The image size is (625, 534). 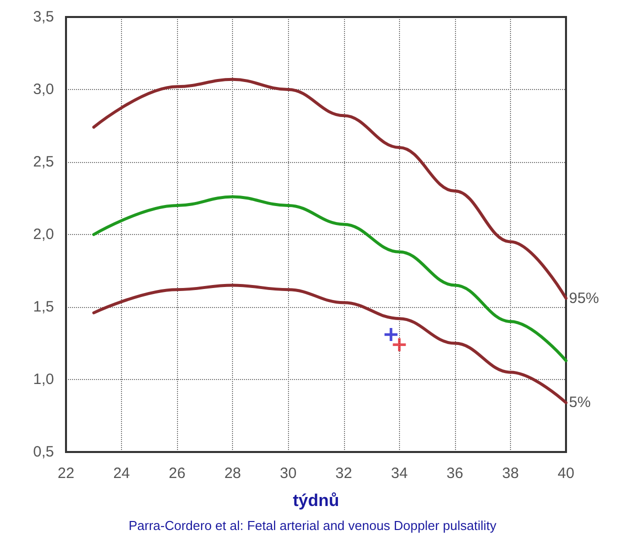 What do you see at coordinates (177, 473) in the screenshot?
I see `x-tick-label: 26` at bounding box center [177, 473].